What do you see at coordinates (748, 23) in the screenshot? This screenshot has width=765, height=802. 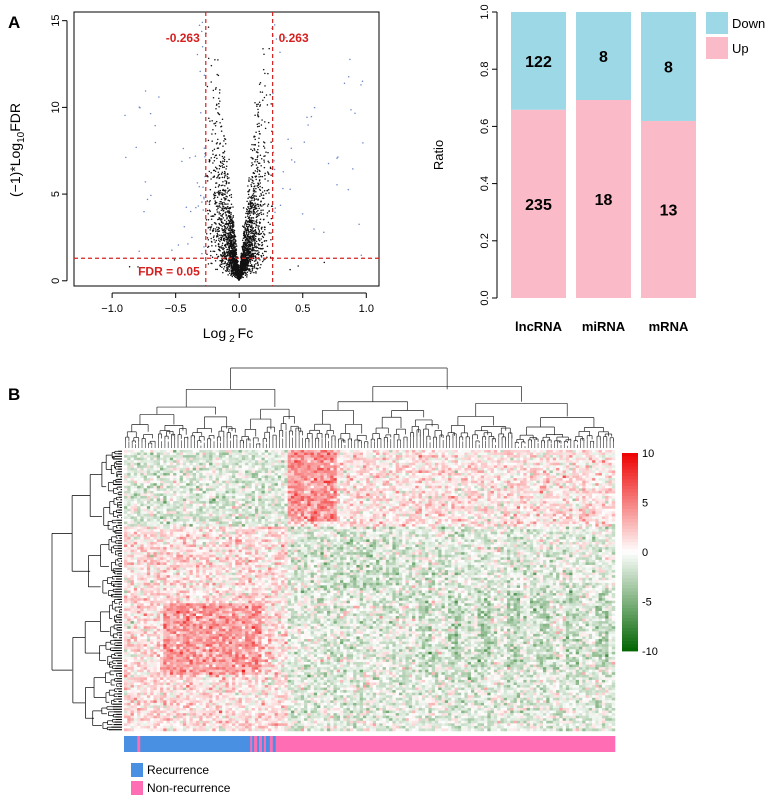 I see `legend-label: Down` at bounding box center [748, 23].